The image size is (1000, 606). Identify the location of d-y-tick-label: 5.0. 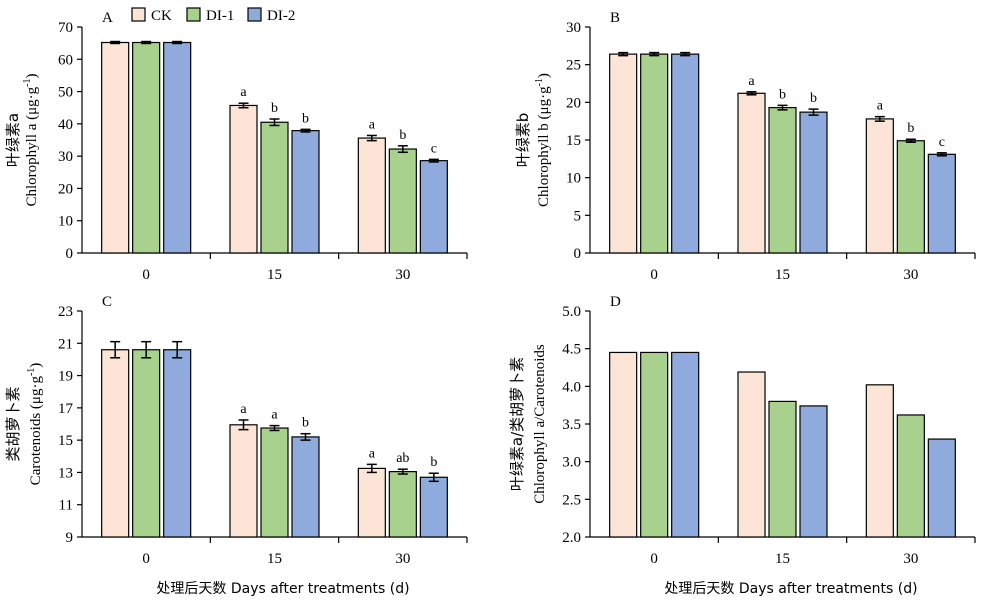
(571, 312).